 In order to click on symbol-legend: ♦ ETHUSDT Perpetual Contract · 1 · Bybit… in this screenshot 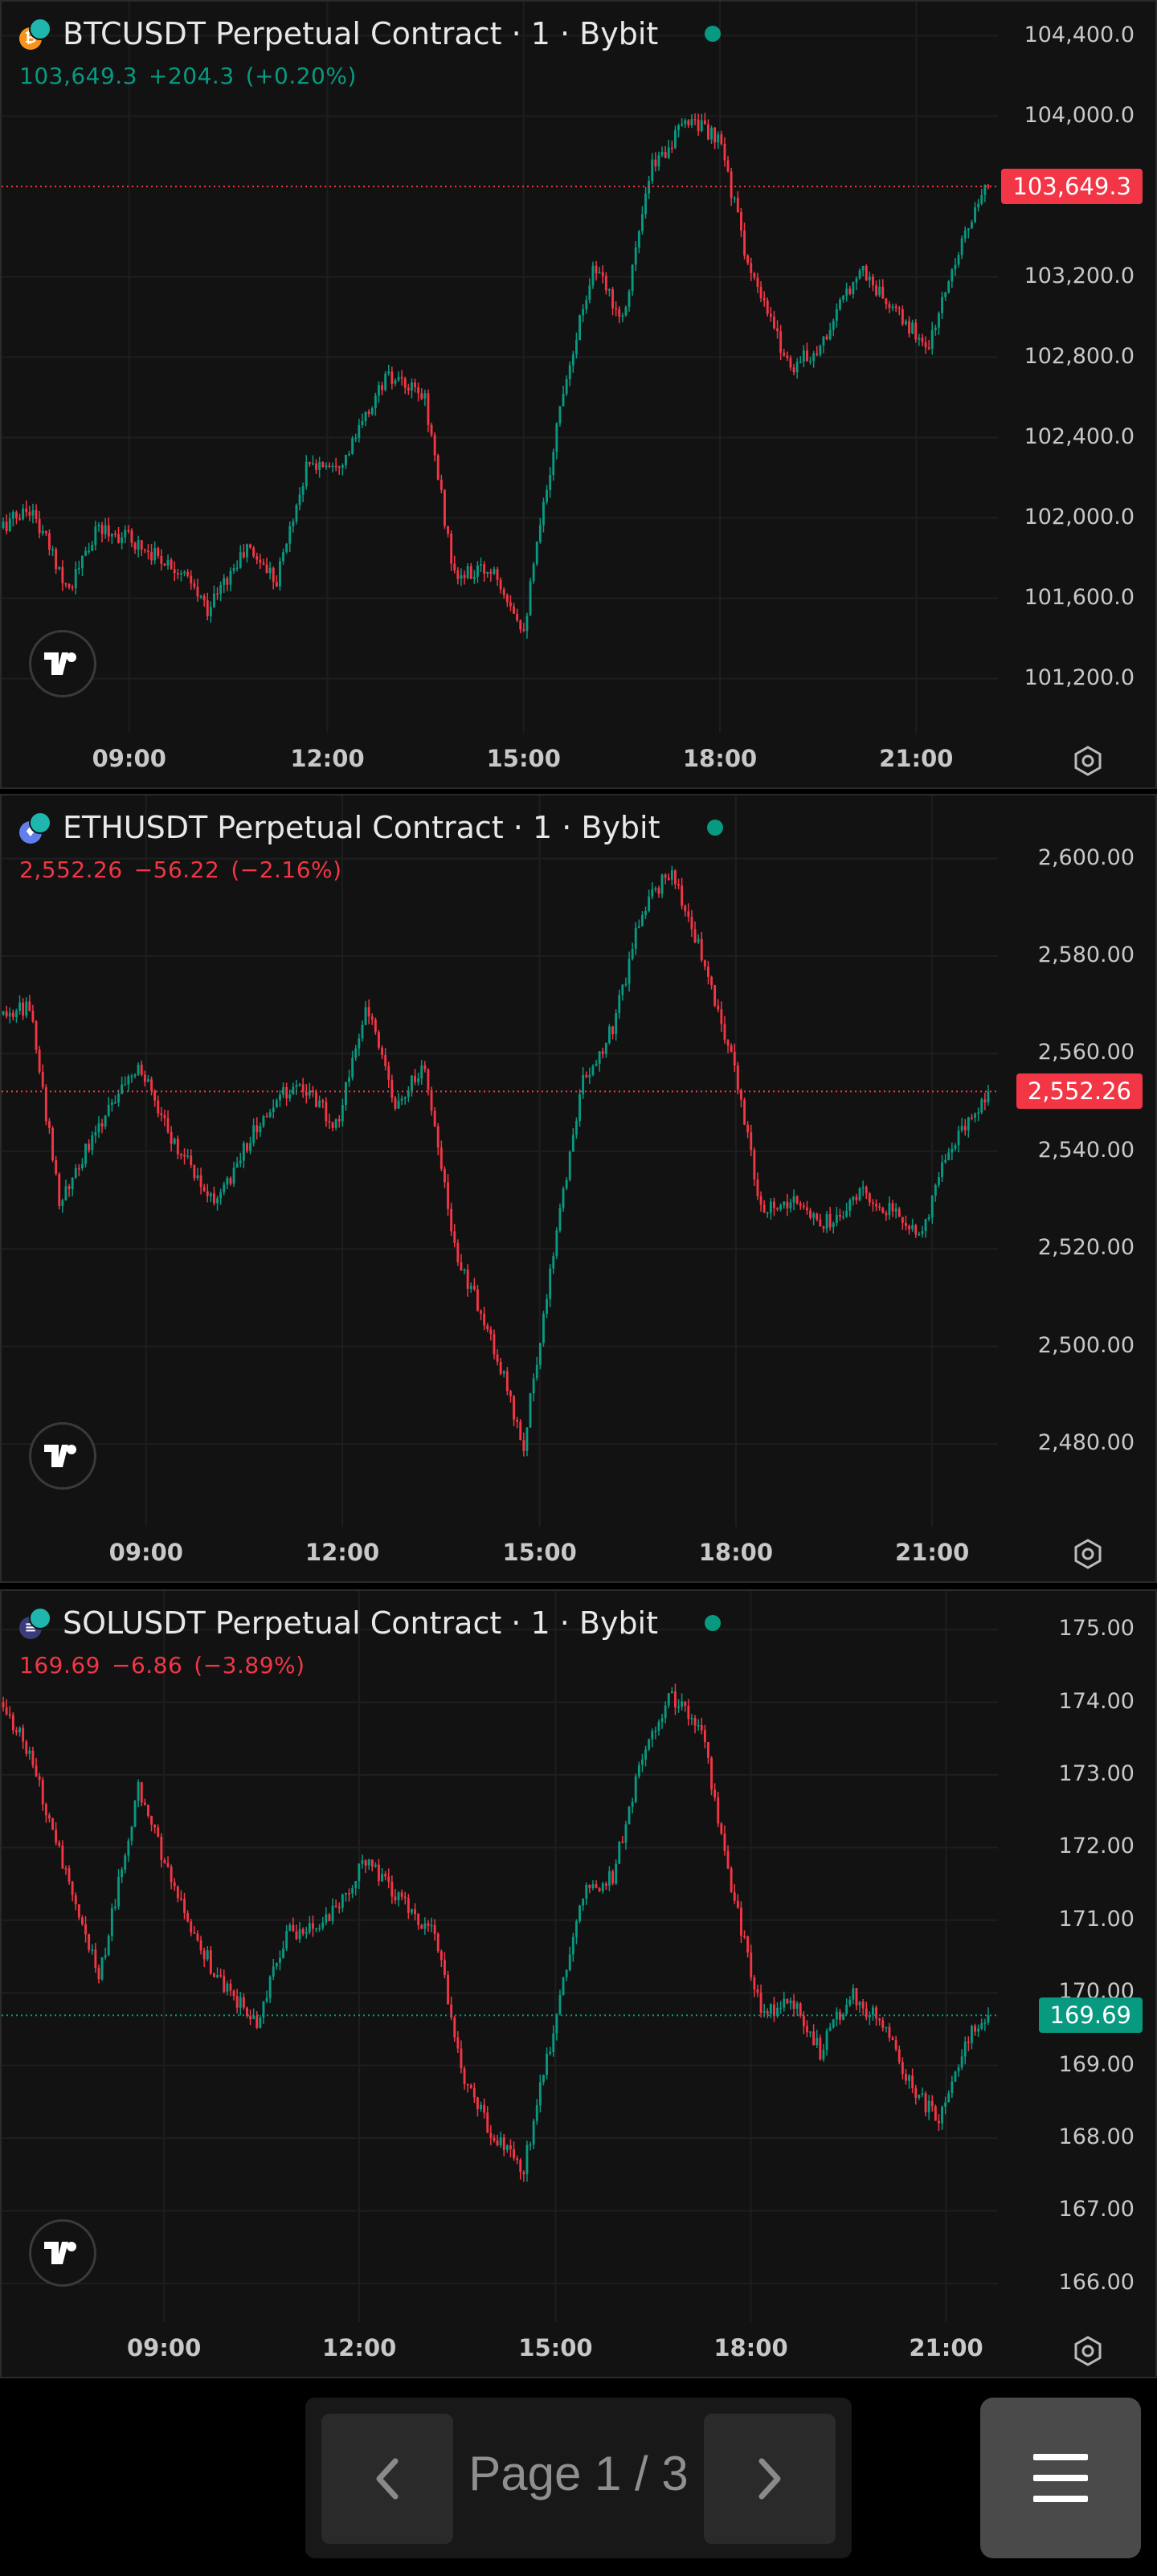, I will do `click(371, 847)`.